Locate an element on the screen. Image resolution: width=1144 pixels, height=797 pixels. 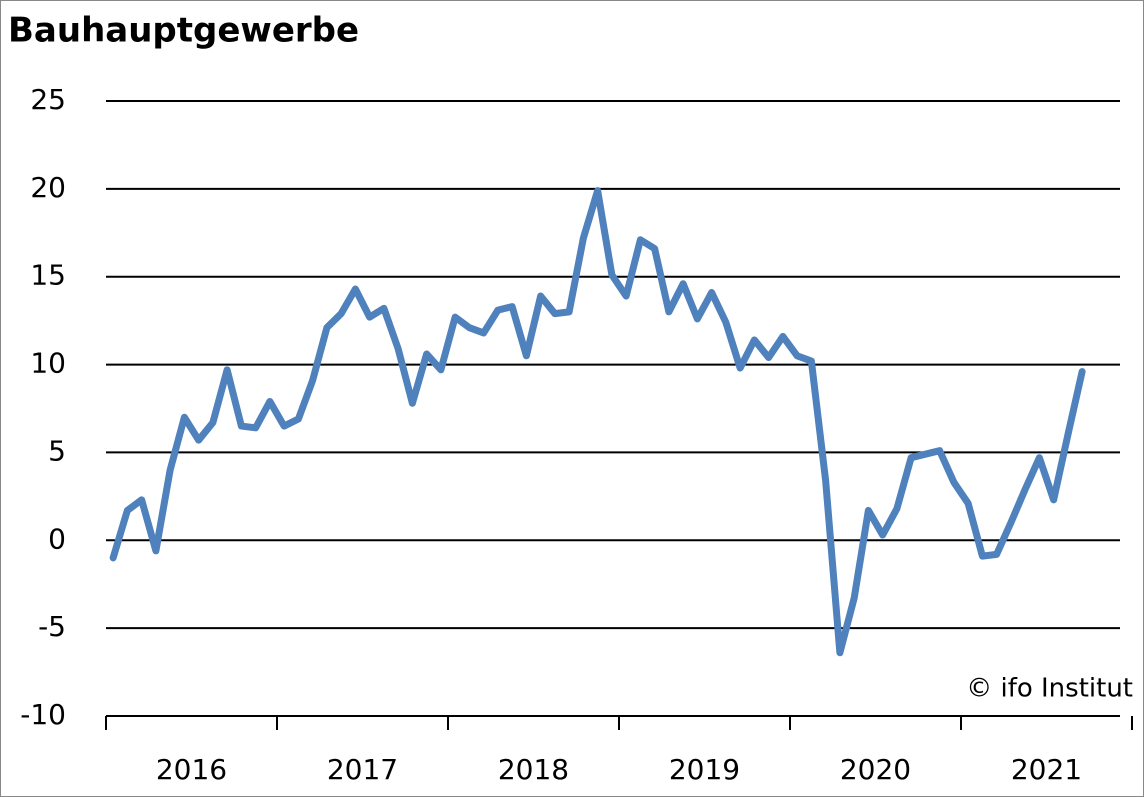
x-tick-label: 2016 is located at coordinates (191, 769).